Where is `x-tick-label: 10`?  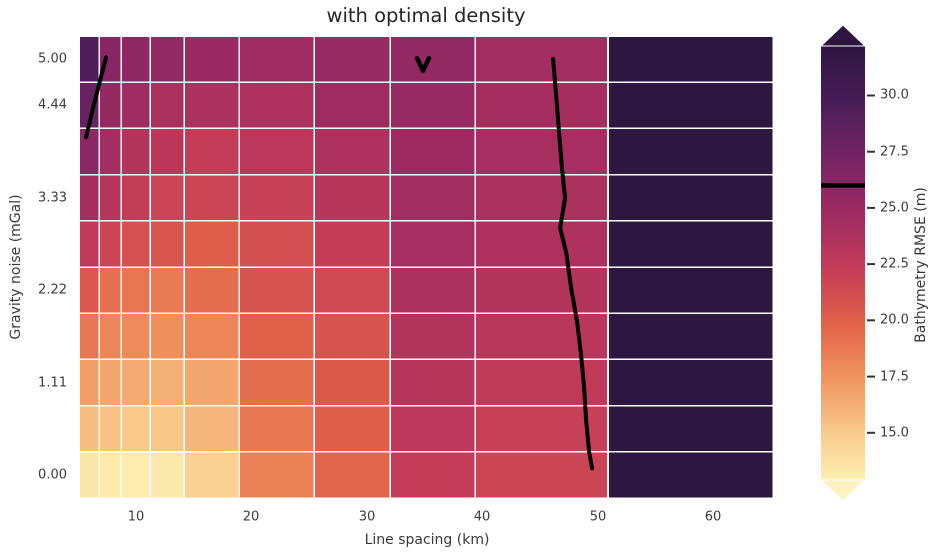
x-tick-label: 10 is located at coordinates (136, 517).